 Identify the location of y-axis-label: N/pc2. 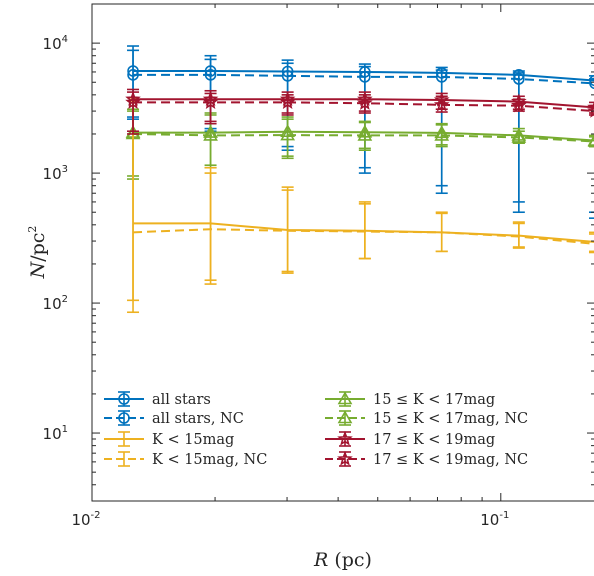
(37, 253).